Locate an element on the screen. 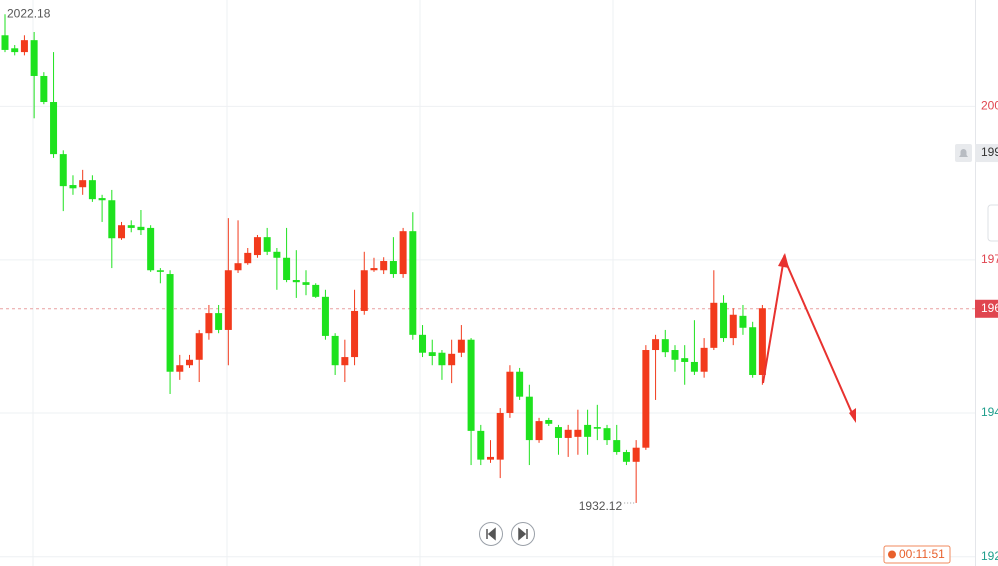 The height and width of the screenshot is (566, 998). next-icon is located at coordinates (523, 534).